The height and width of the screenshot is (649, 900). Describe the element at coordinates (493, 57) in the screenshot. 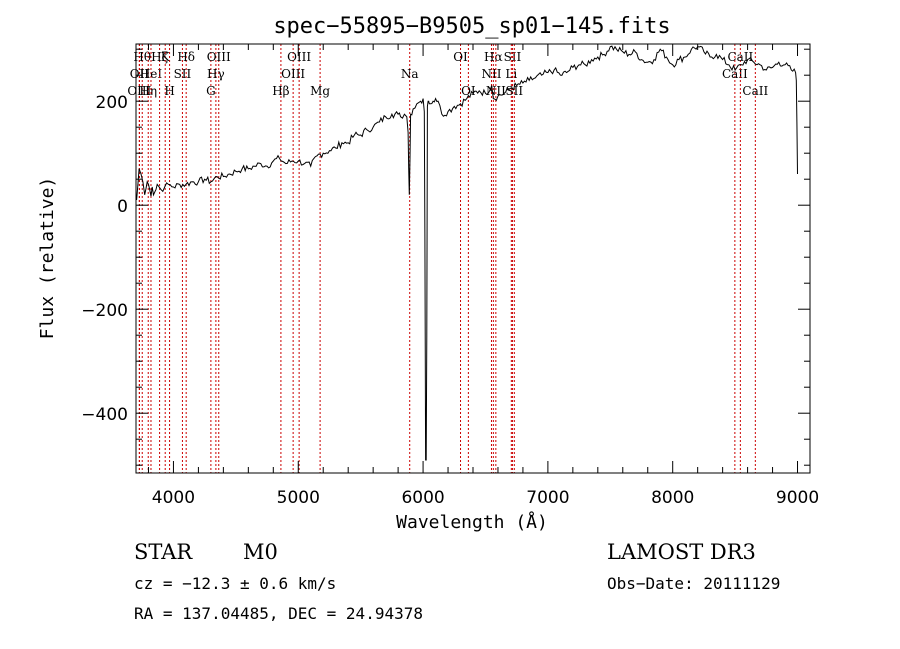

I see `line-label: Hα` at that location.